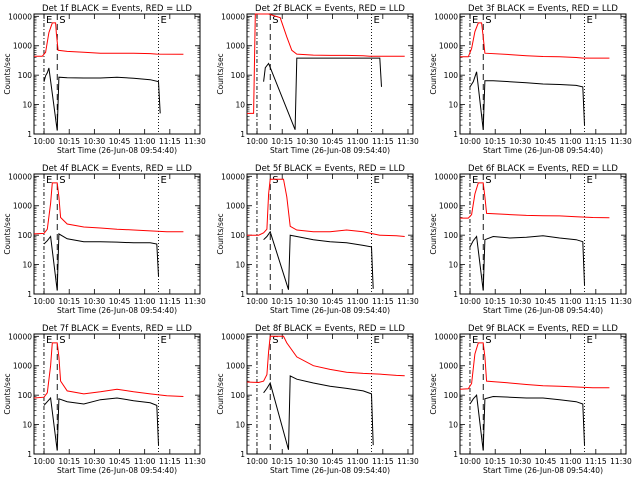 The image size is (640, 480). What do you see at coordinates (330, 9) in the screenshot?
I see `chart-title: Det 2f BLACK = Events, RED = LLD` at bounding box center [330, 9].